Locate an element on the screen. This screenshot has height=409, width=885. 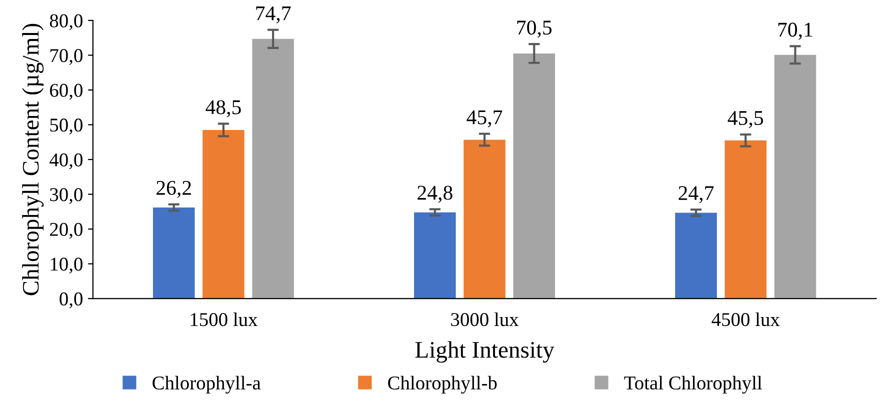
x-tick-label: 4500 lux is located at coordinates (746, 319).